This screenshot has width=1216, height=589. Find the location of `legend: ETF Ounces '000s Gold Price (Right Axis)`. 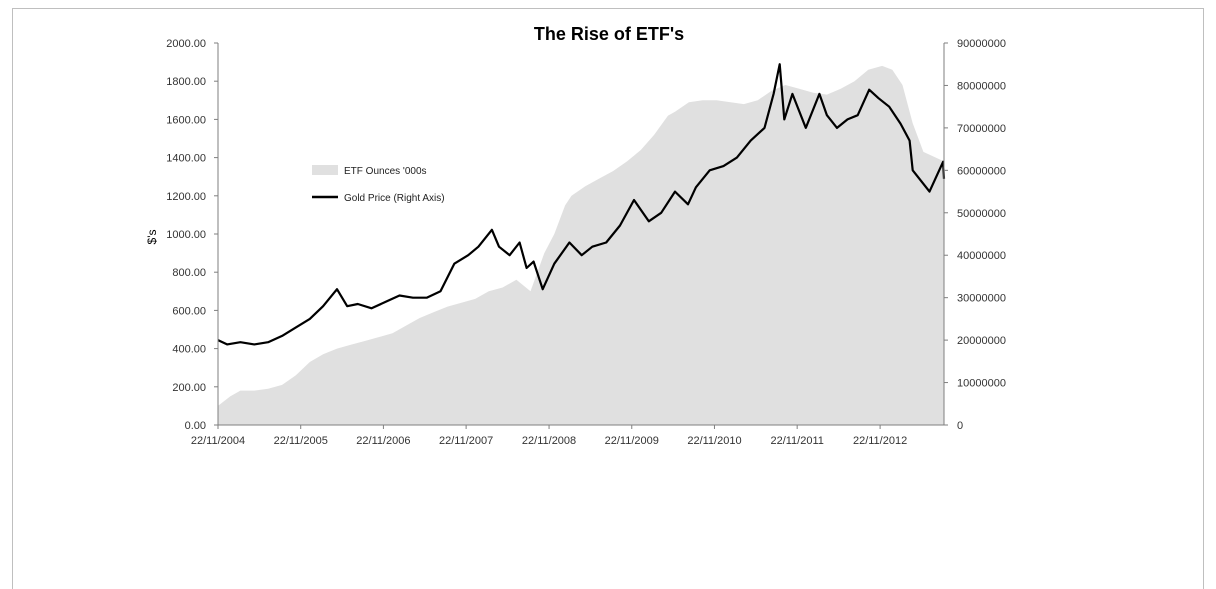

legend: ETF Ounces '000s Gold Price (Right Axis) is located at coordinates (378, 184).